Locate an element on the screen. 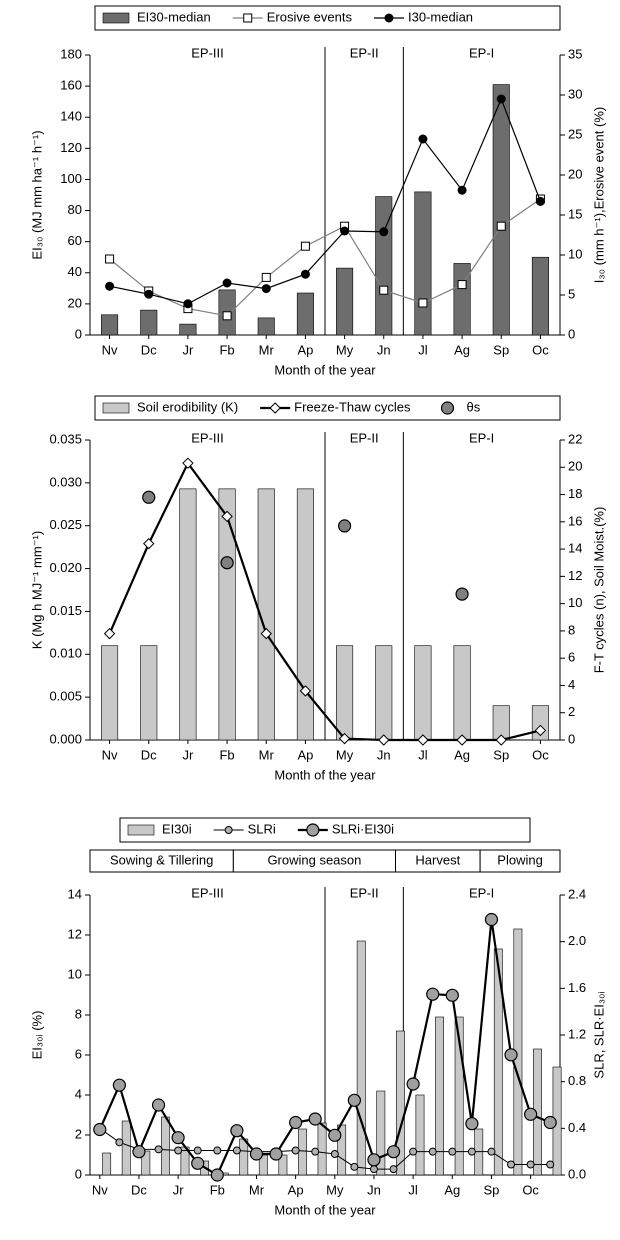 This screenshot has width=620, height=1240. y2-tick-label: 10 is located at coordinates (575, 602).